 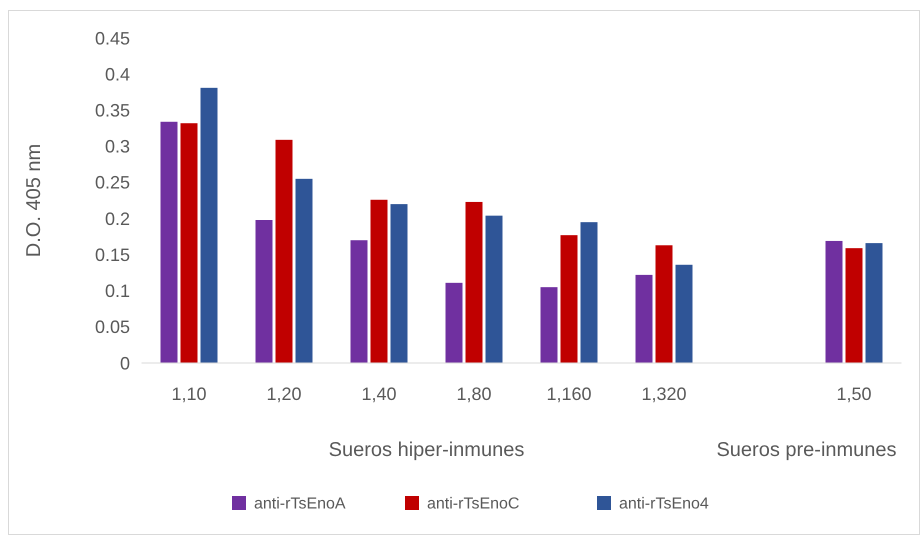 I want to click on y-tick-label: 0.1, so click(x=117, y=291).